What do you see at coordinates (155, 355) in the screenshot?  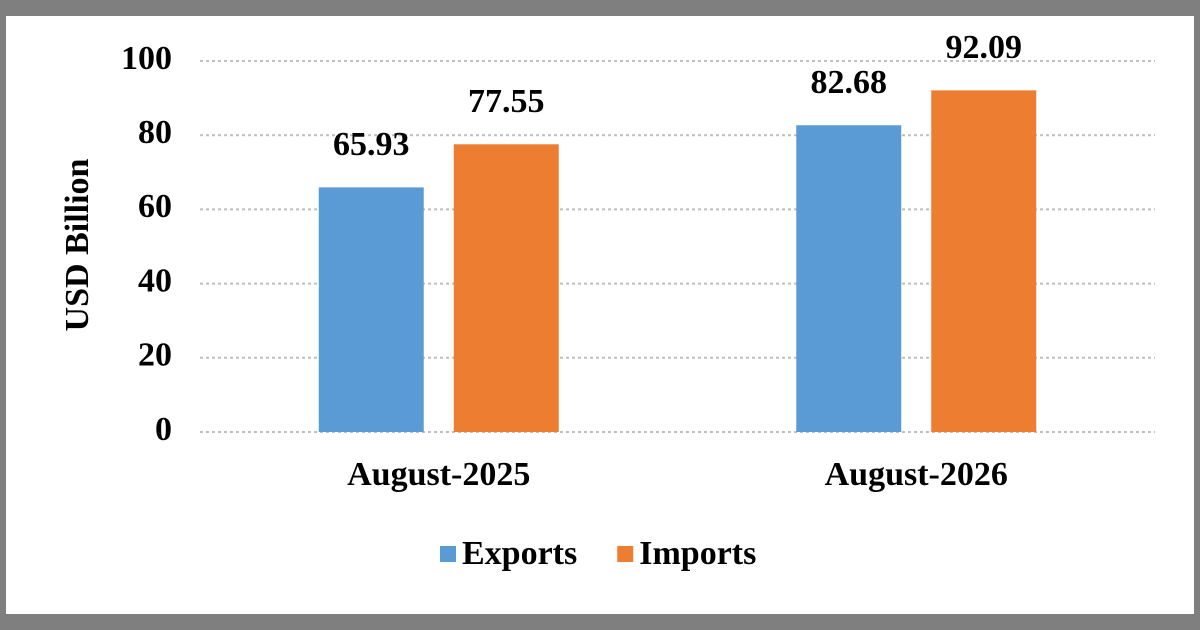 I see `y-tick-label: 20` at bounding box center [155, 355].